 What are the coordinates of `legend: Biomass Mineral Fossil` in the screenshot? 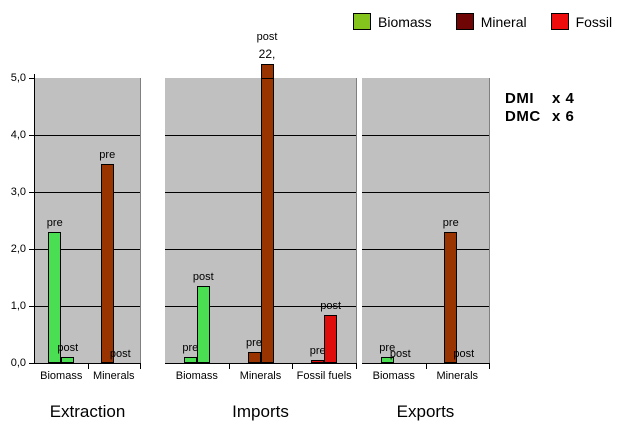 It's located at (482, 21).